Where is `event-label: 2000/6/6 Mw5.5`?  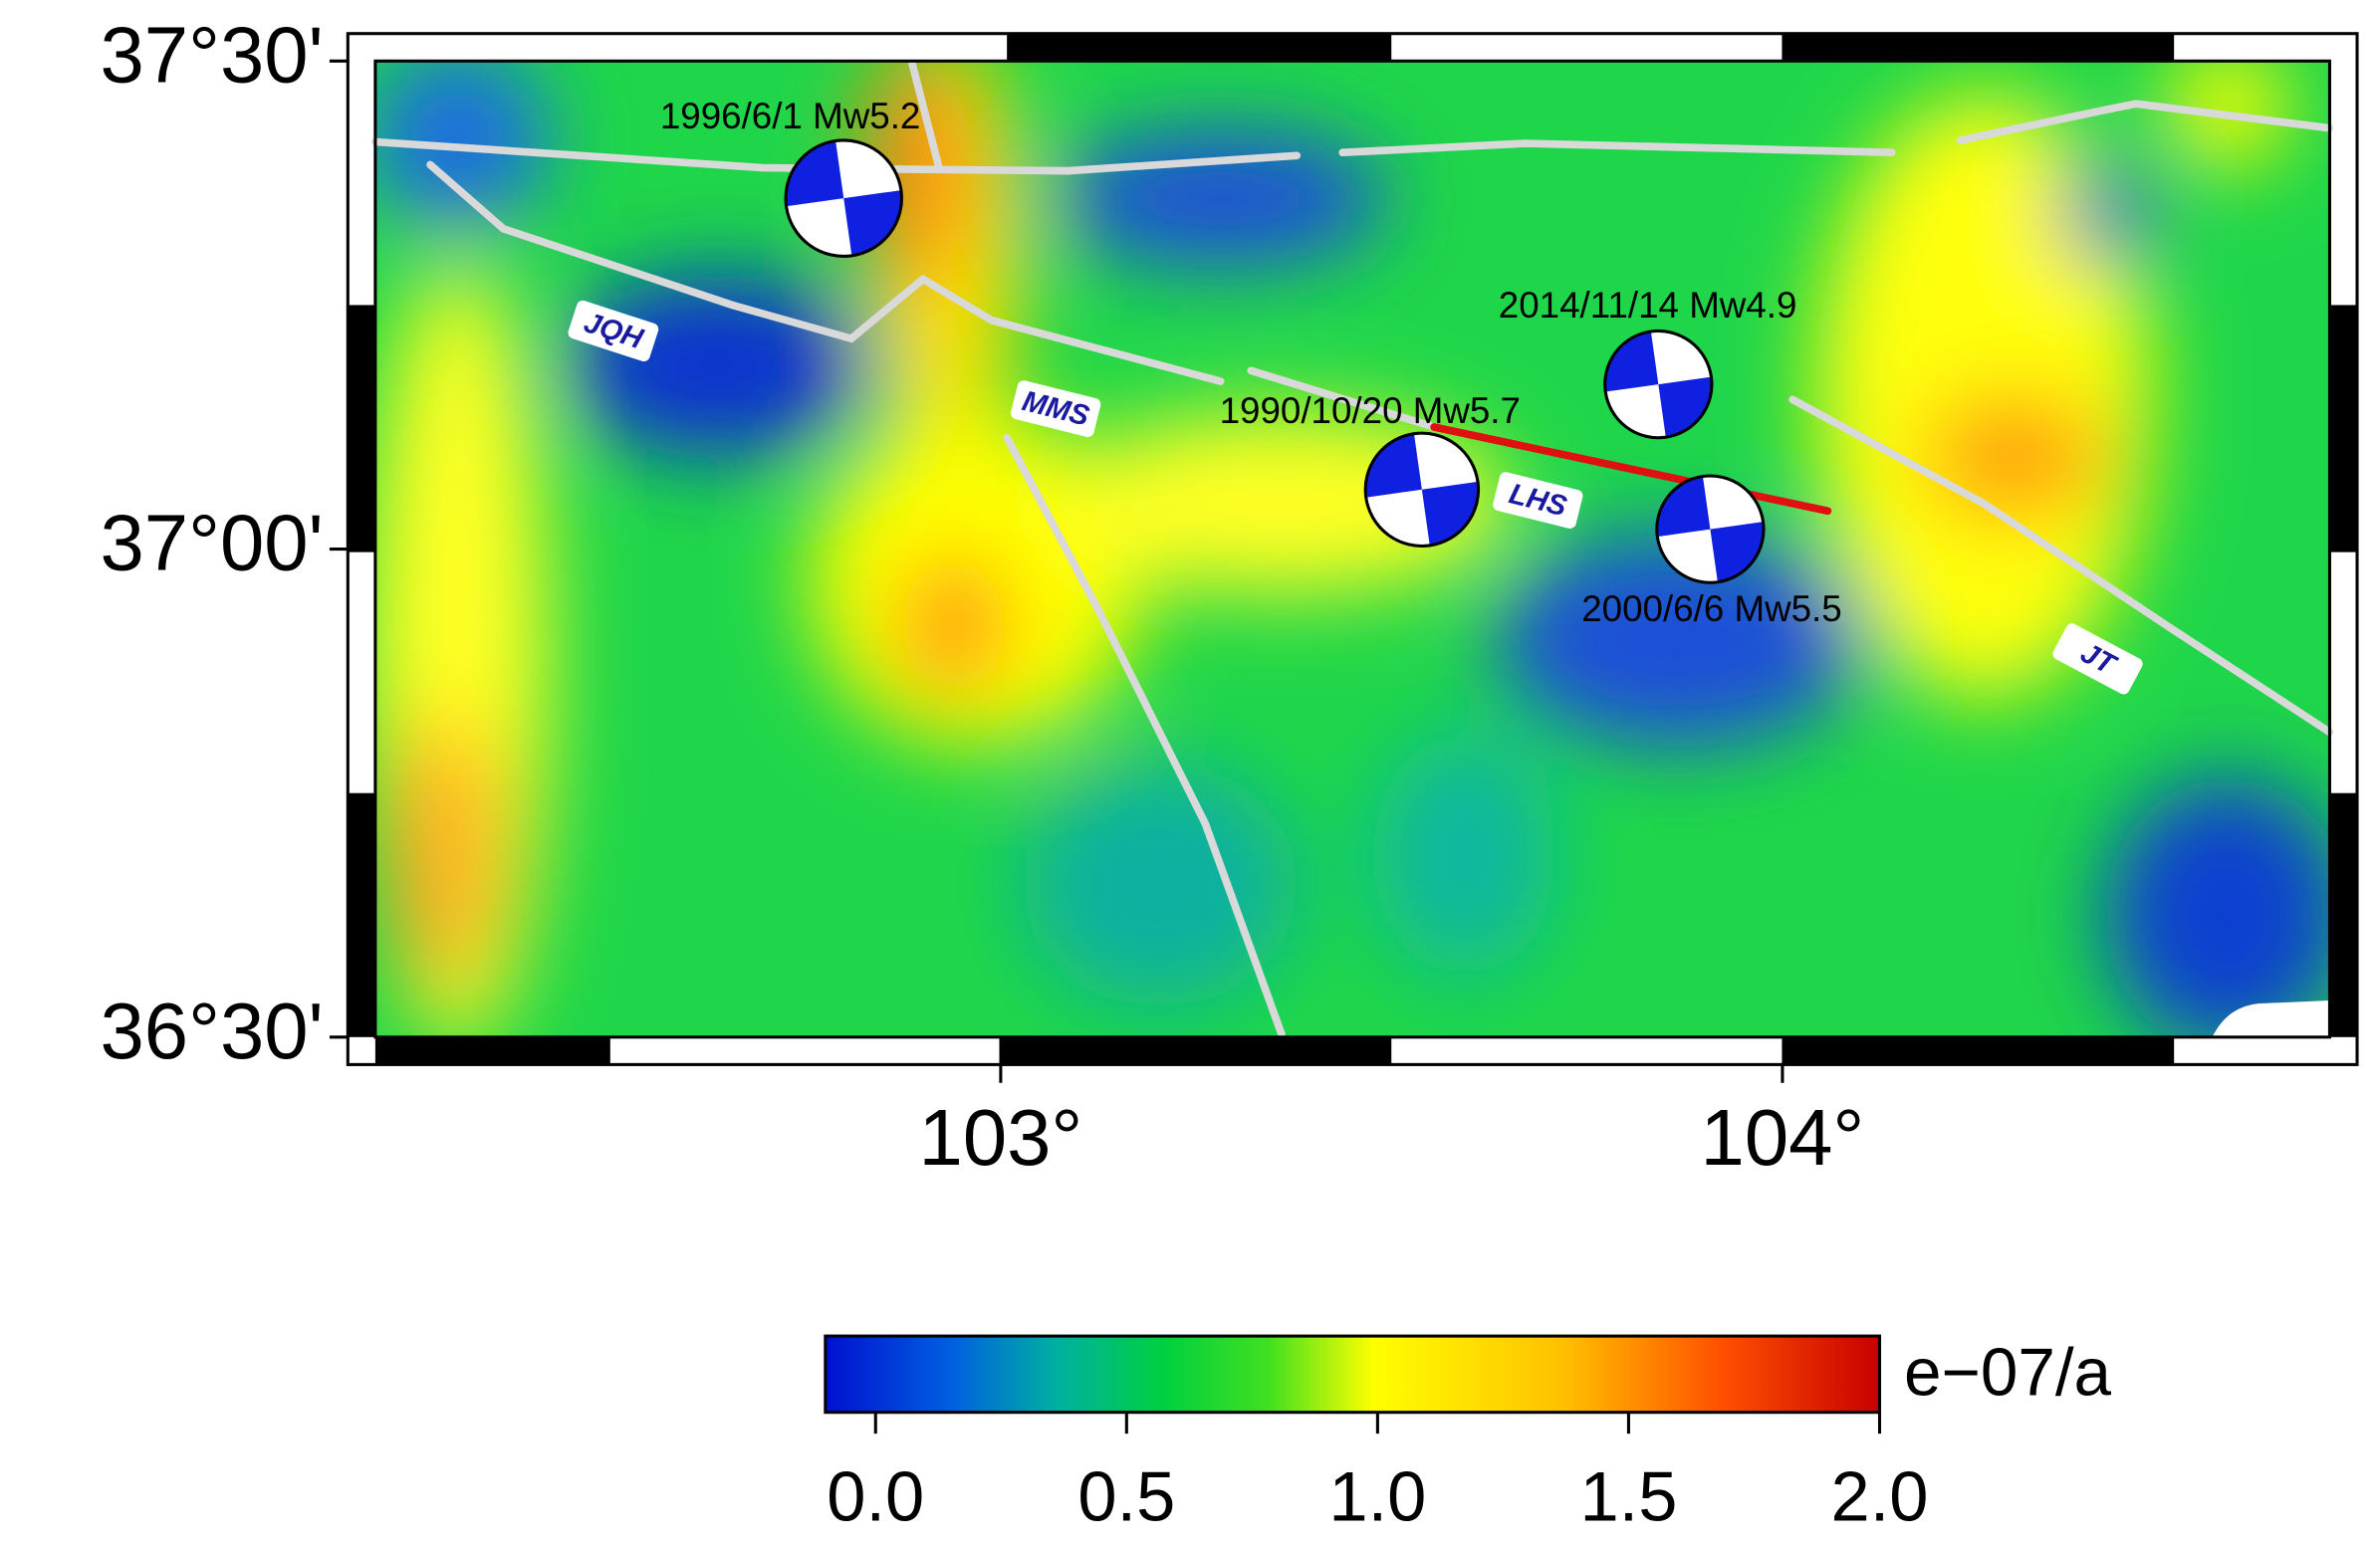
event-label: 2000/6/6 Mw5.5 is located at coordinates (1712, 608).